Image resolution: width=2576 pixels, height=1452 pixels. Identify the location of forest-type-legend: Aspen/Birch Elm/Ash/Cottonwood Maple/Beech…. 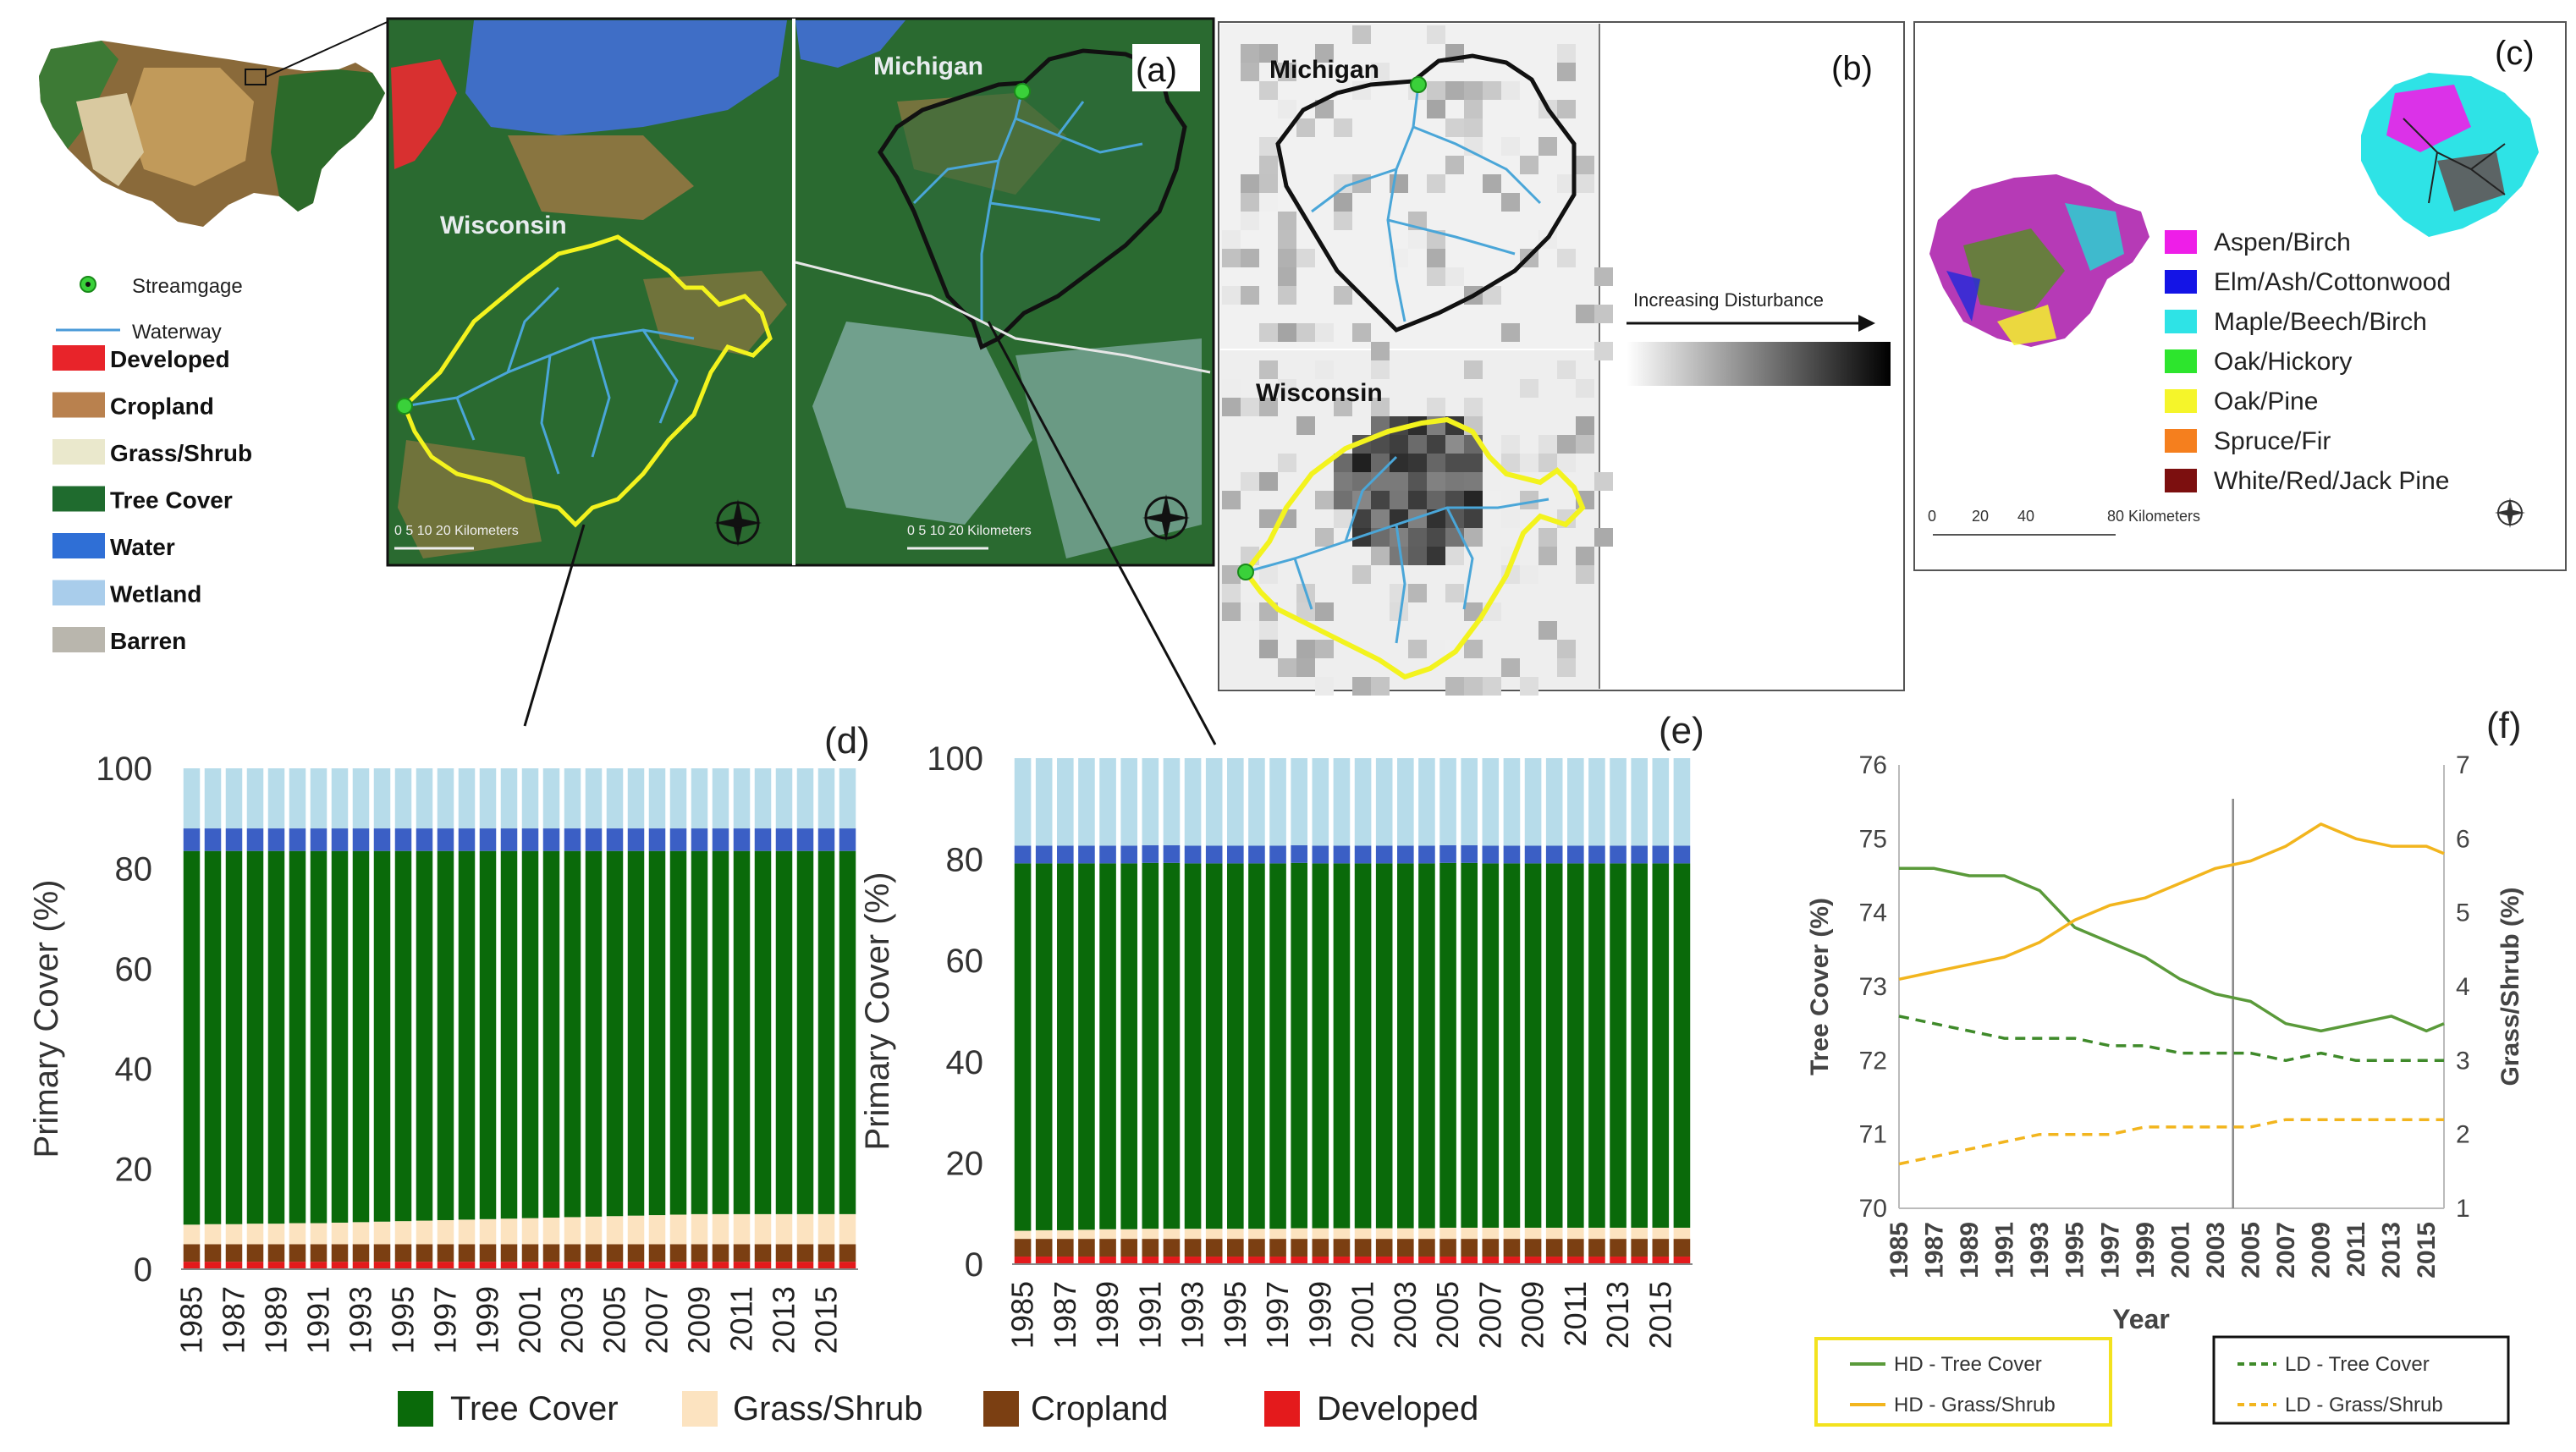
(2308, 361).